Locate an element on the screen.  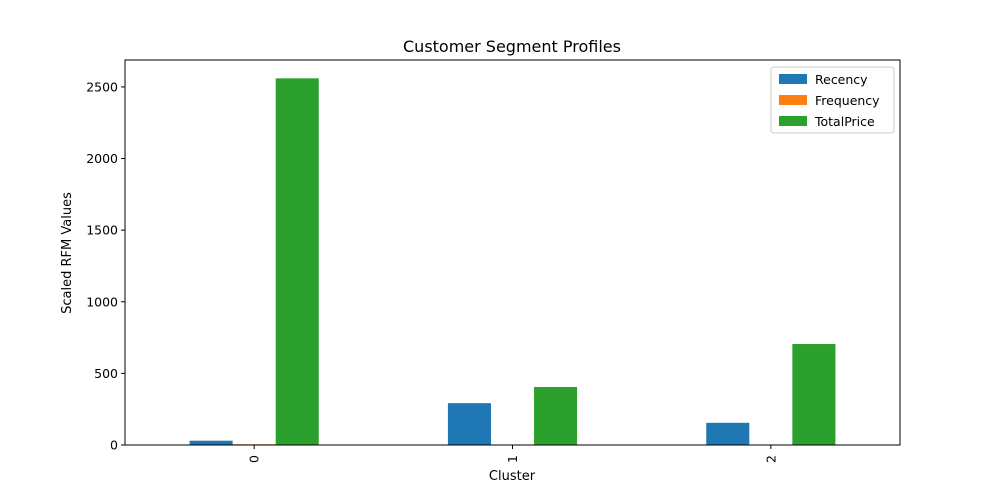
legend-swatch-recency is located at coordinates (793, 79).